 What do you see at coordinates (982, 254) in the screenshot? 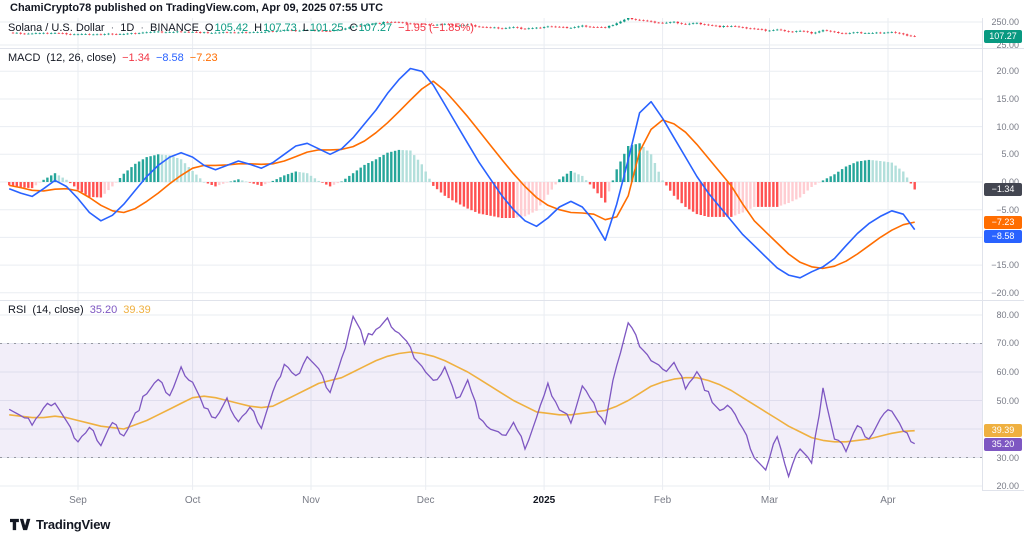
I see `price-scale-separator` at bounding box center [982, 254].